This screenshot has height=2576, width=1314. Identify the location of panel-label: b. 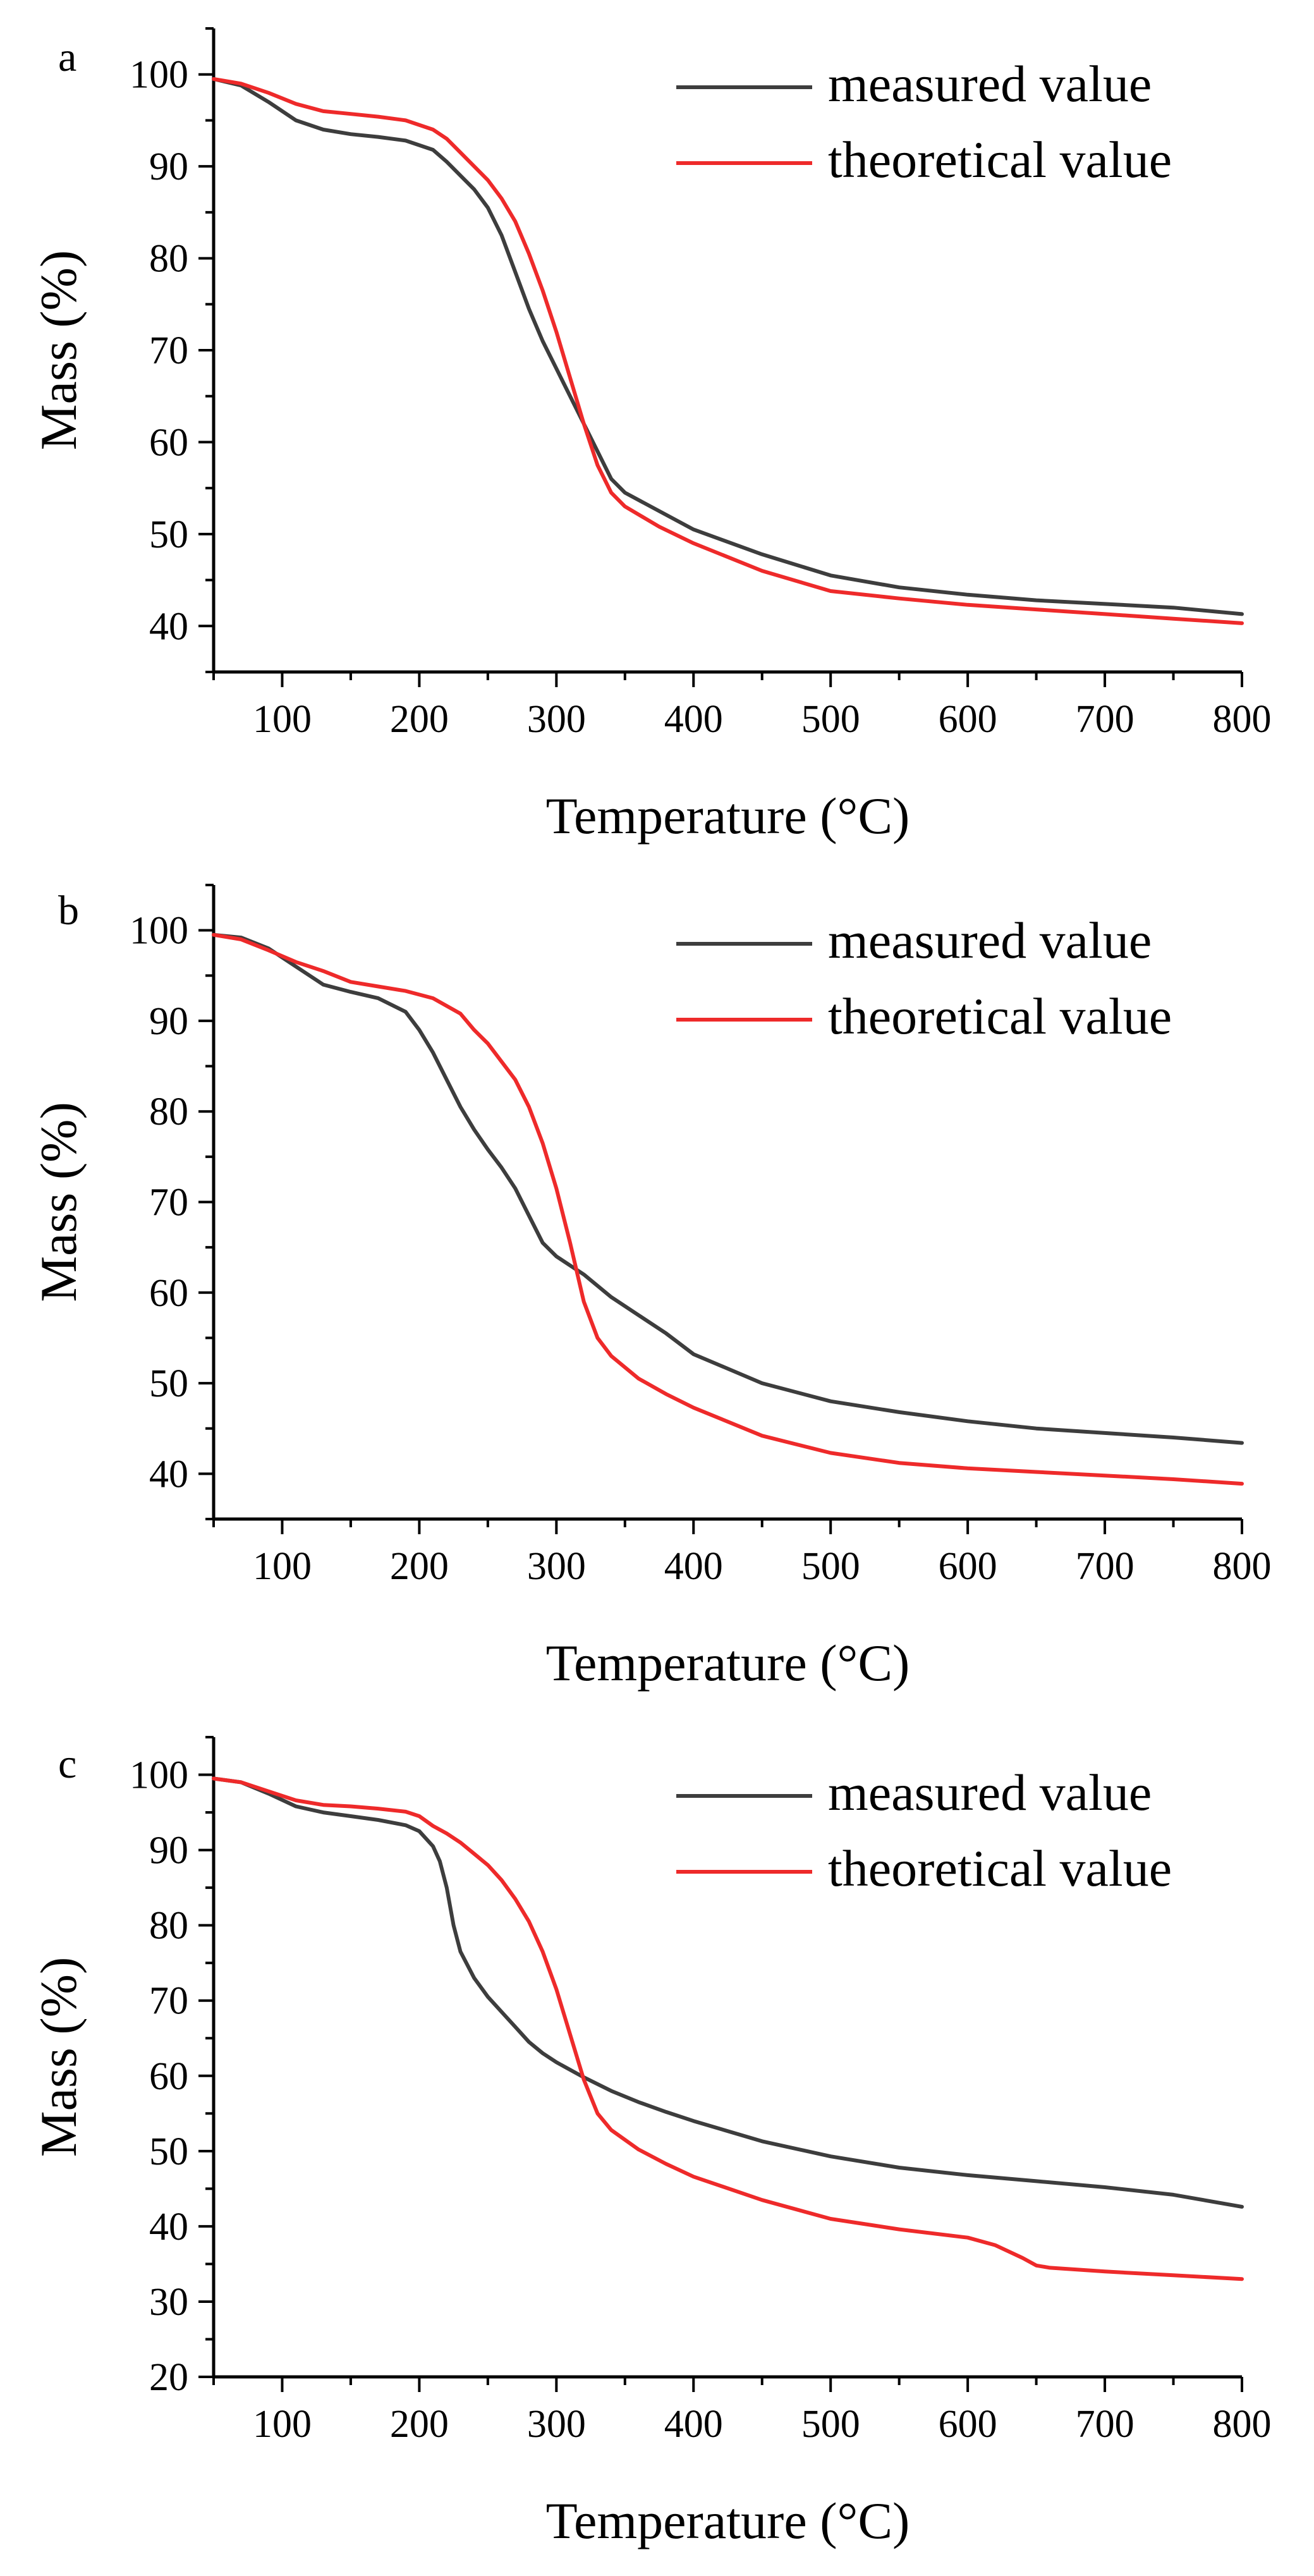
(69, 911).